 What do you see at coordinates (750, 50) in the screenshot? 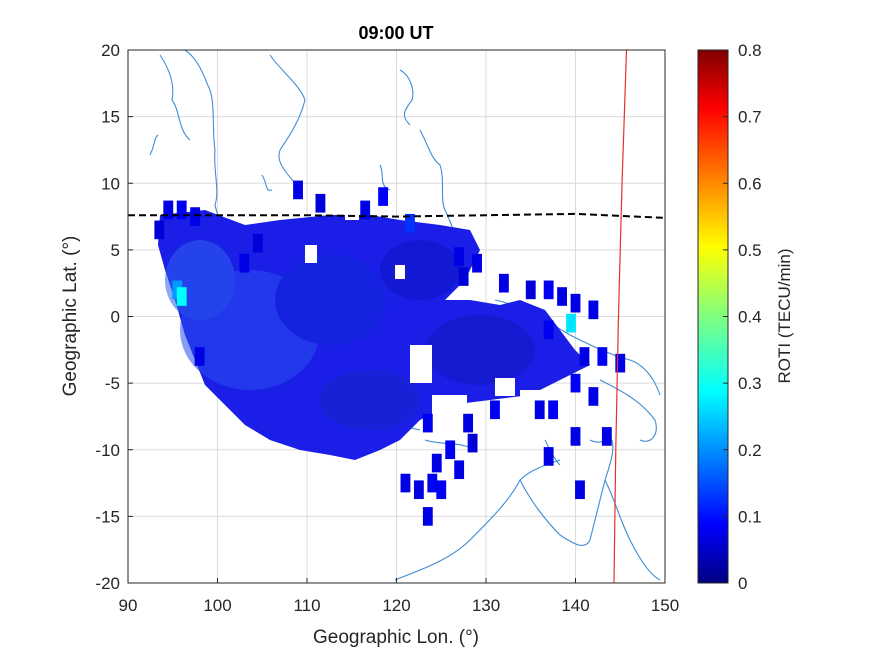
I see `colorbar-tick-label: 0.8` at bounding box center [750, 50].